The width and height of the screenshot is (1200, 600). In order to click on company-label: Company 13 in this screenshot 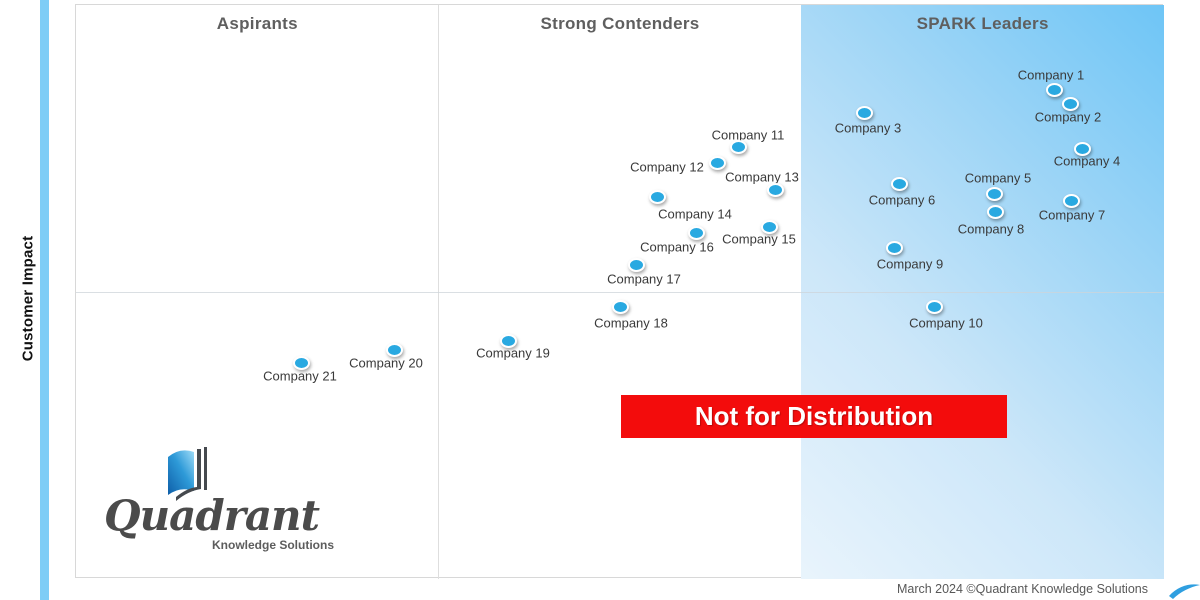, I will do `click(762, 177)`.